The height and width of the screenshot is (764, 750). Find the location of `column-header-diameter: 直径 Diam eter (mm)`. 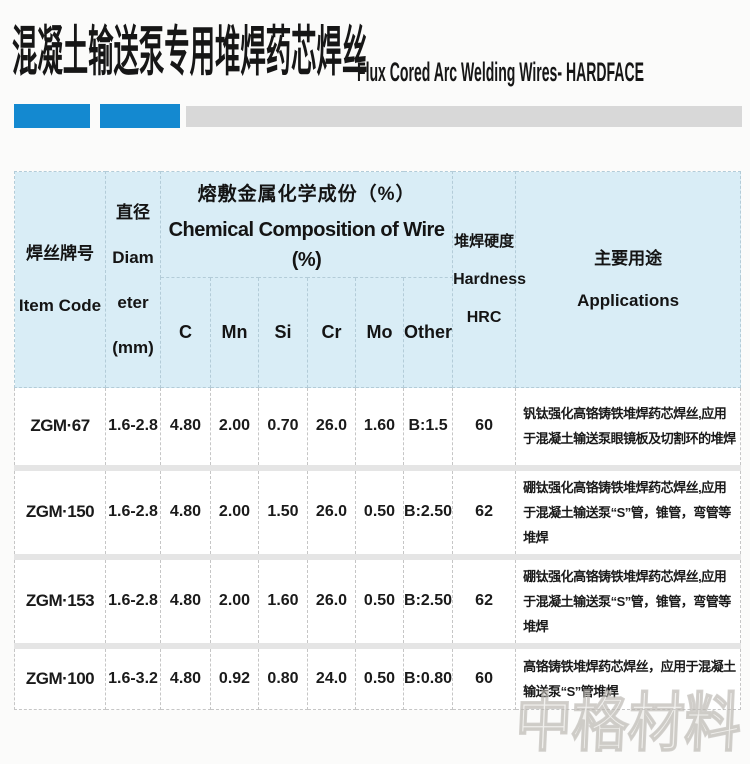

column-header-diameter: 直径 Diam eter (mm) is located at coordinates (133, 279).